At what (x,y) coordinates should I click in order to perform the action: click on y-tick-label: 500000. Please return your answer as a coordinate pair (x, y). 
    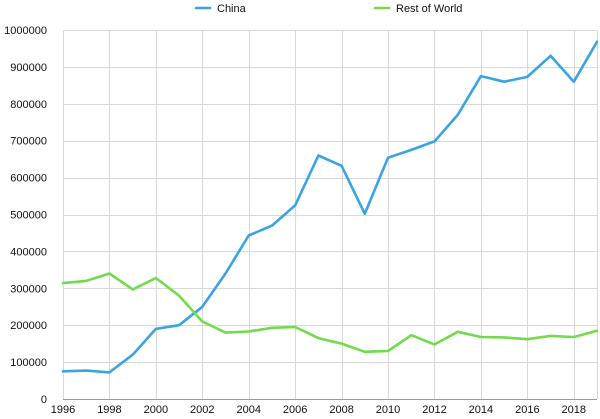
    Looking at the image, I should click on (28, 216).